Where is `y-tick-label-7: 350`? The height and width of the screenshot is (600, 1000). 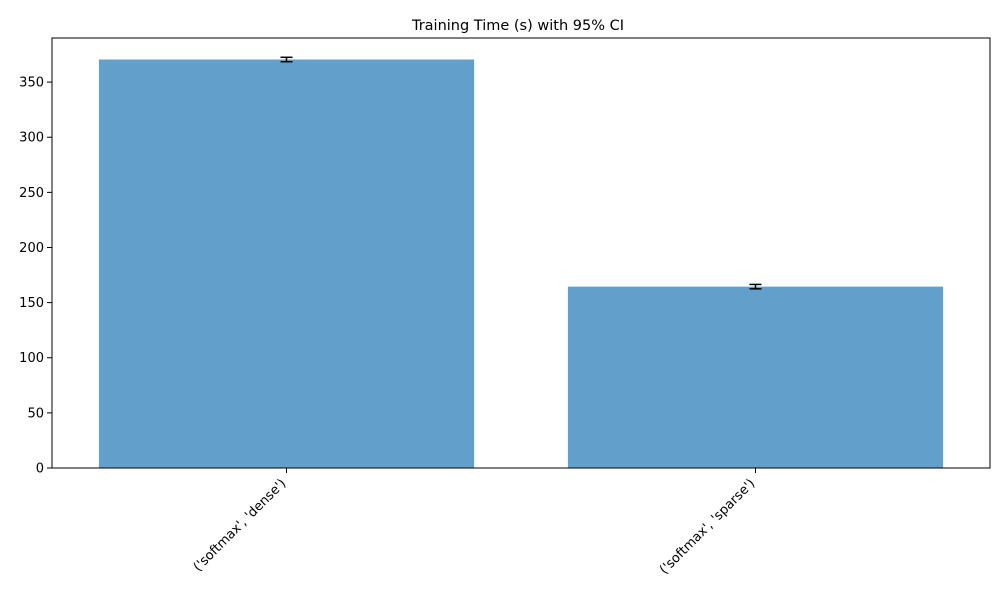 y-tick-label-7: 350 is located at coordinates (31, 83).